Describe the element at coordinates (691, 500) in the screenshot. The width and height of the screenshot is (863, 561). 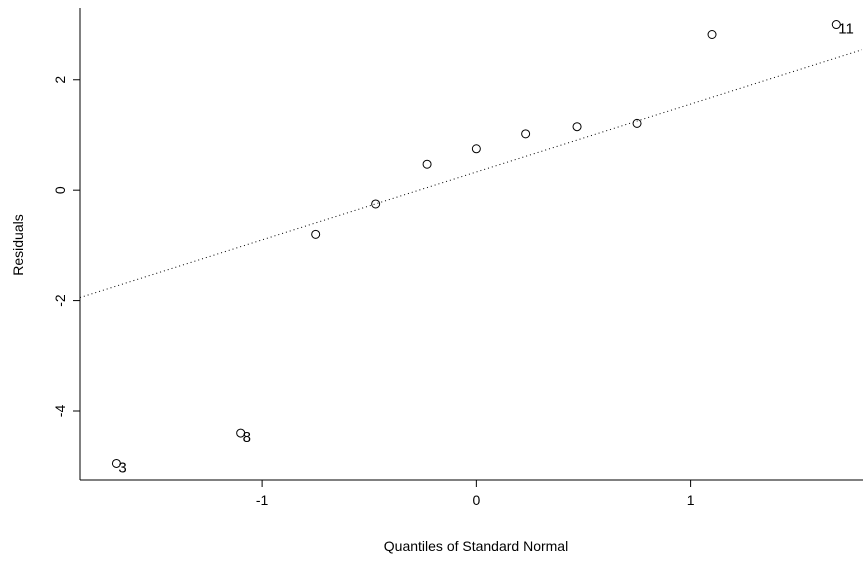
I see `x-tick-label: 1` at that location.